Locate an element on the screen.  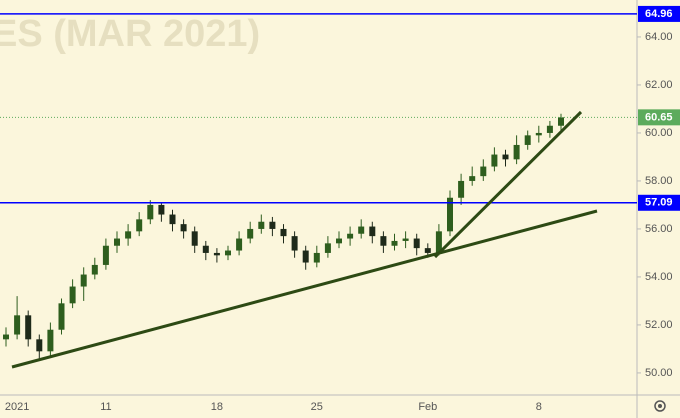
price-tag-label: 57.09 is located at coordinates (659, 203).